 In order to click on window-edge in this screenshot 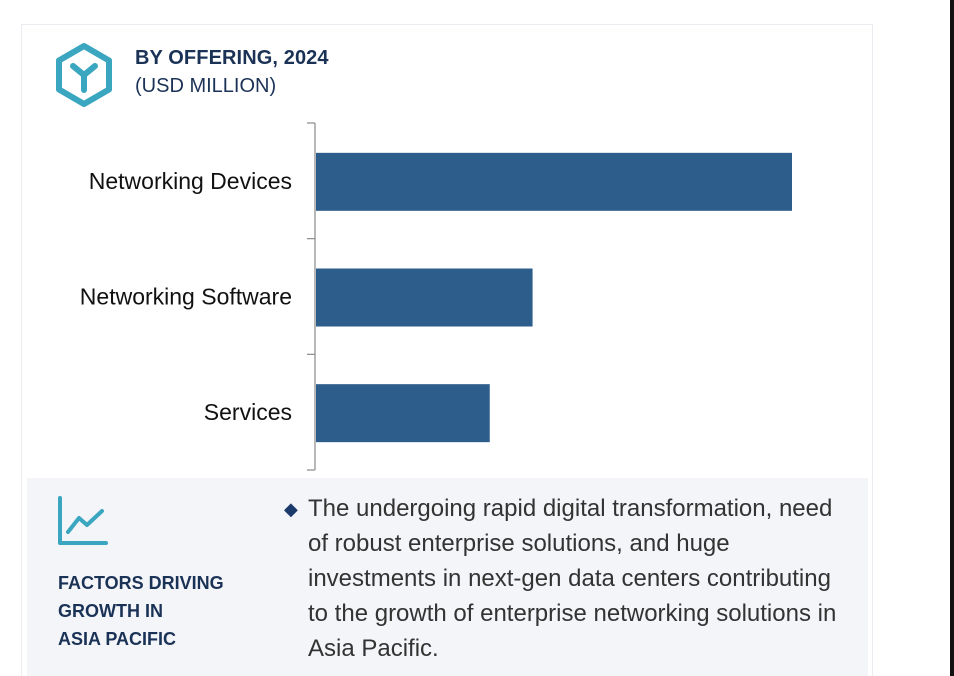, I will do `click(952, 338)`.